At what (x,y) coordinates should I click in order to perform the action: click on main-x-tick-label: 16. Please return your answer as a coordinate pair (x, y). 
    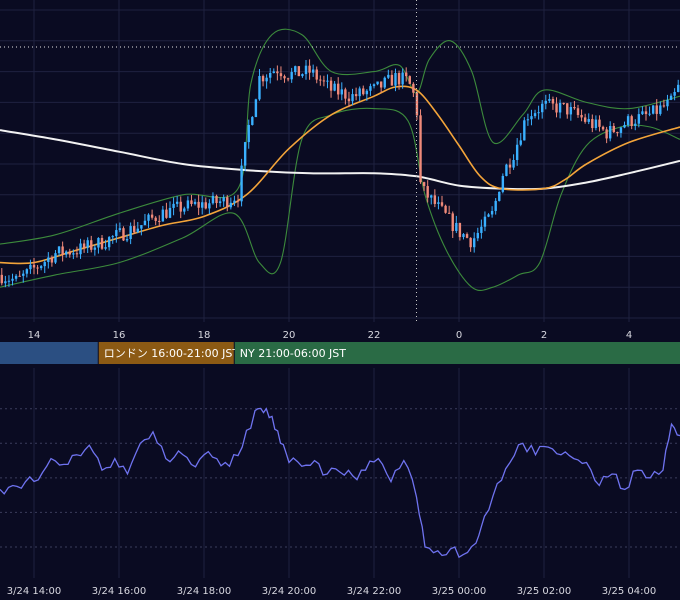
    Looking at the image, I should click on (119, 335).